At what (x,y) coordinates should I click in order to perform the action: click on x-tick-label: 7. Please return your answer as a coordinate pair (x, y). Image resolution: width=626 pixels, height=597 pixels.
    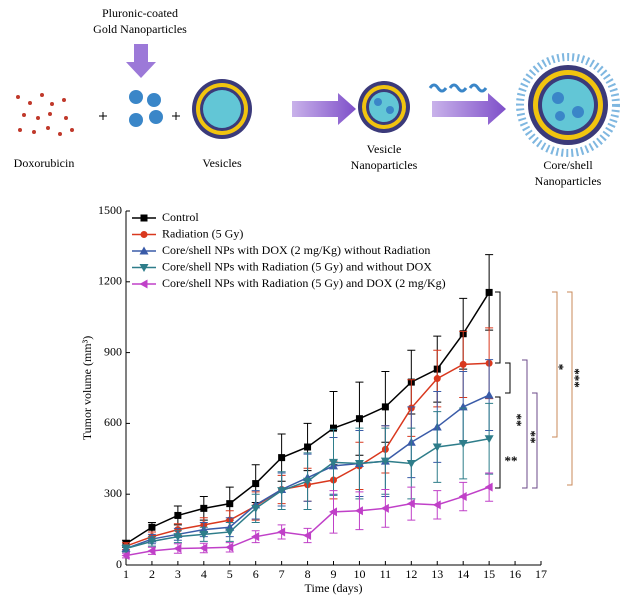
    Looking at the image, I should click on (282, 574).